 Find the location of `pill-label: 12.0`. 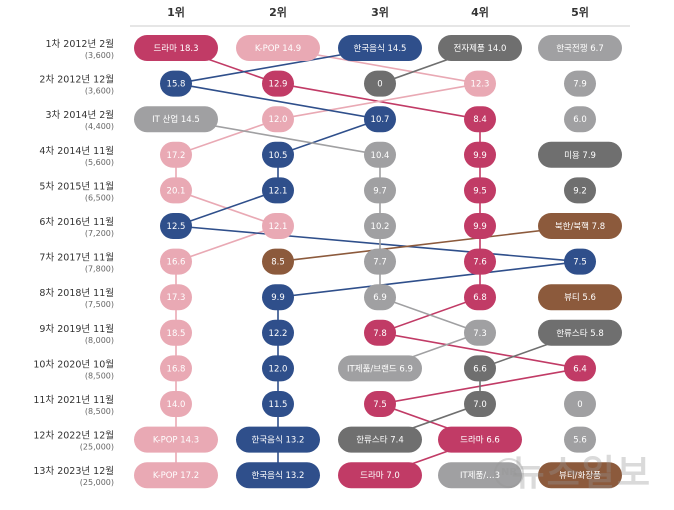

pill-label: 12.0 is located at coordinates (278, 369).